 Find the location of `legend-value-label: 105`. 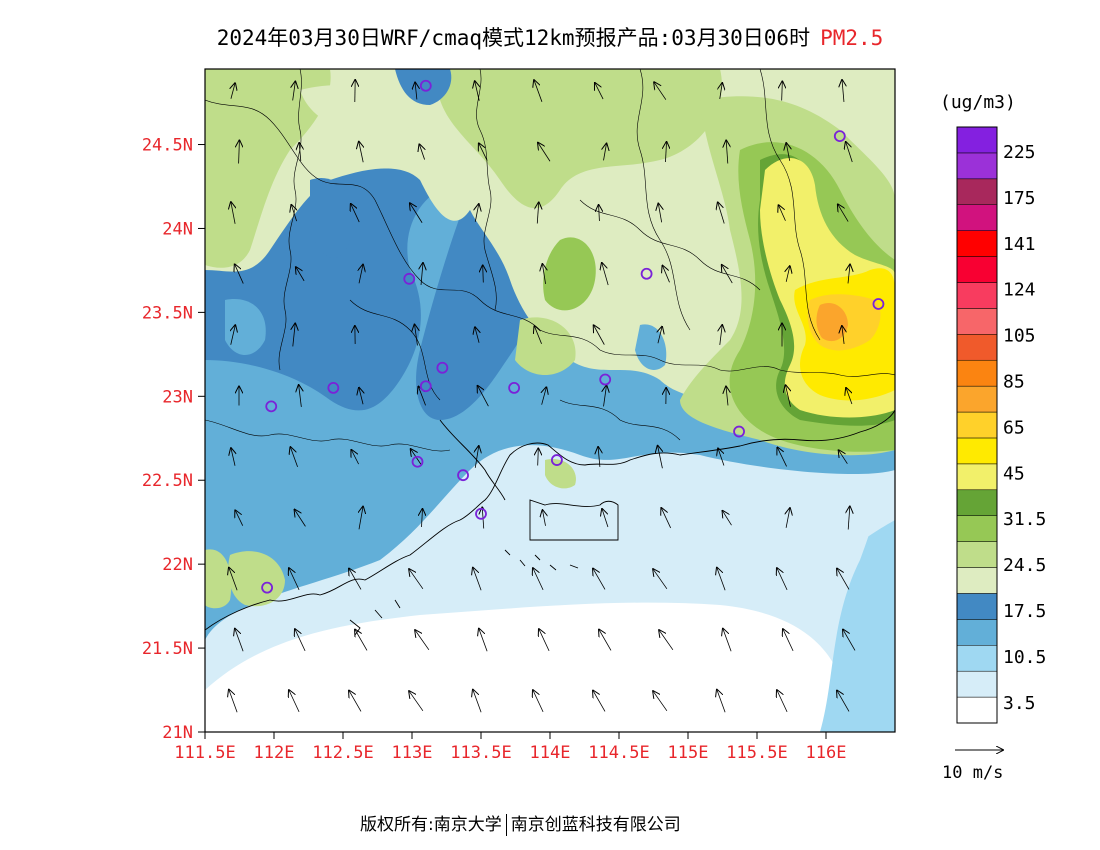

legend-value-label: 105 is located at coordinates (1019, 336).